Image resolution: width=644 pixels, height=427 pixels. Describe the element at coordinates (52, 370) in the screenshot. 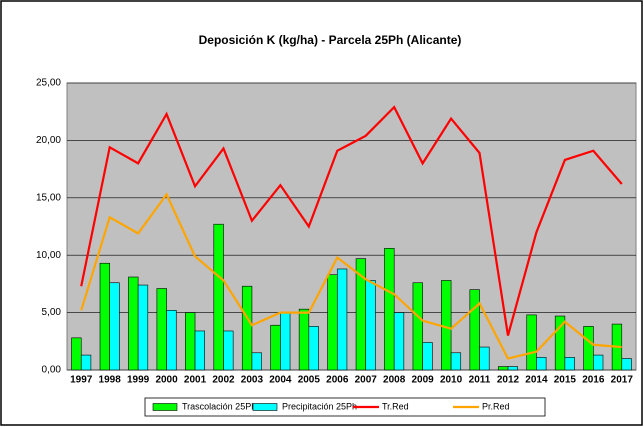

I see `y-tick-label: 0,00` at that location.